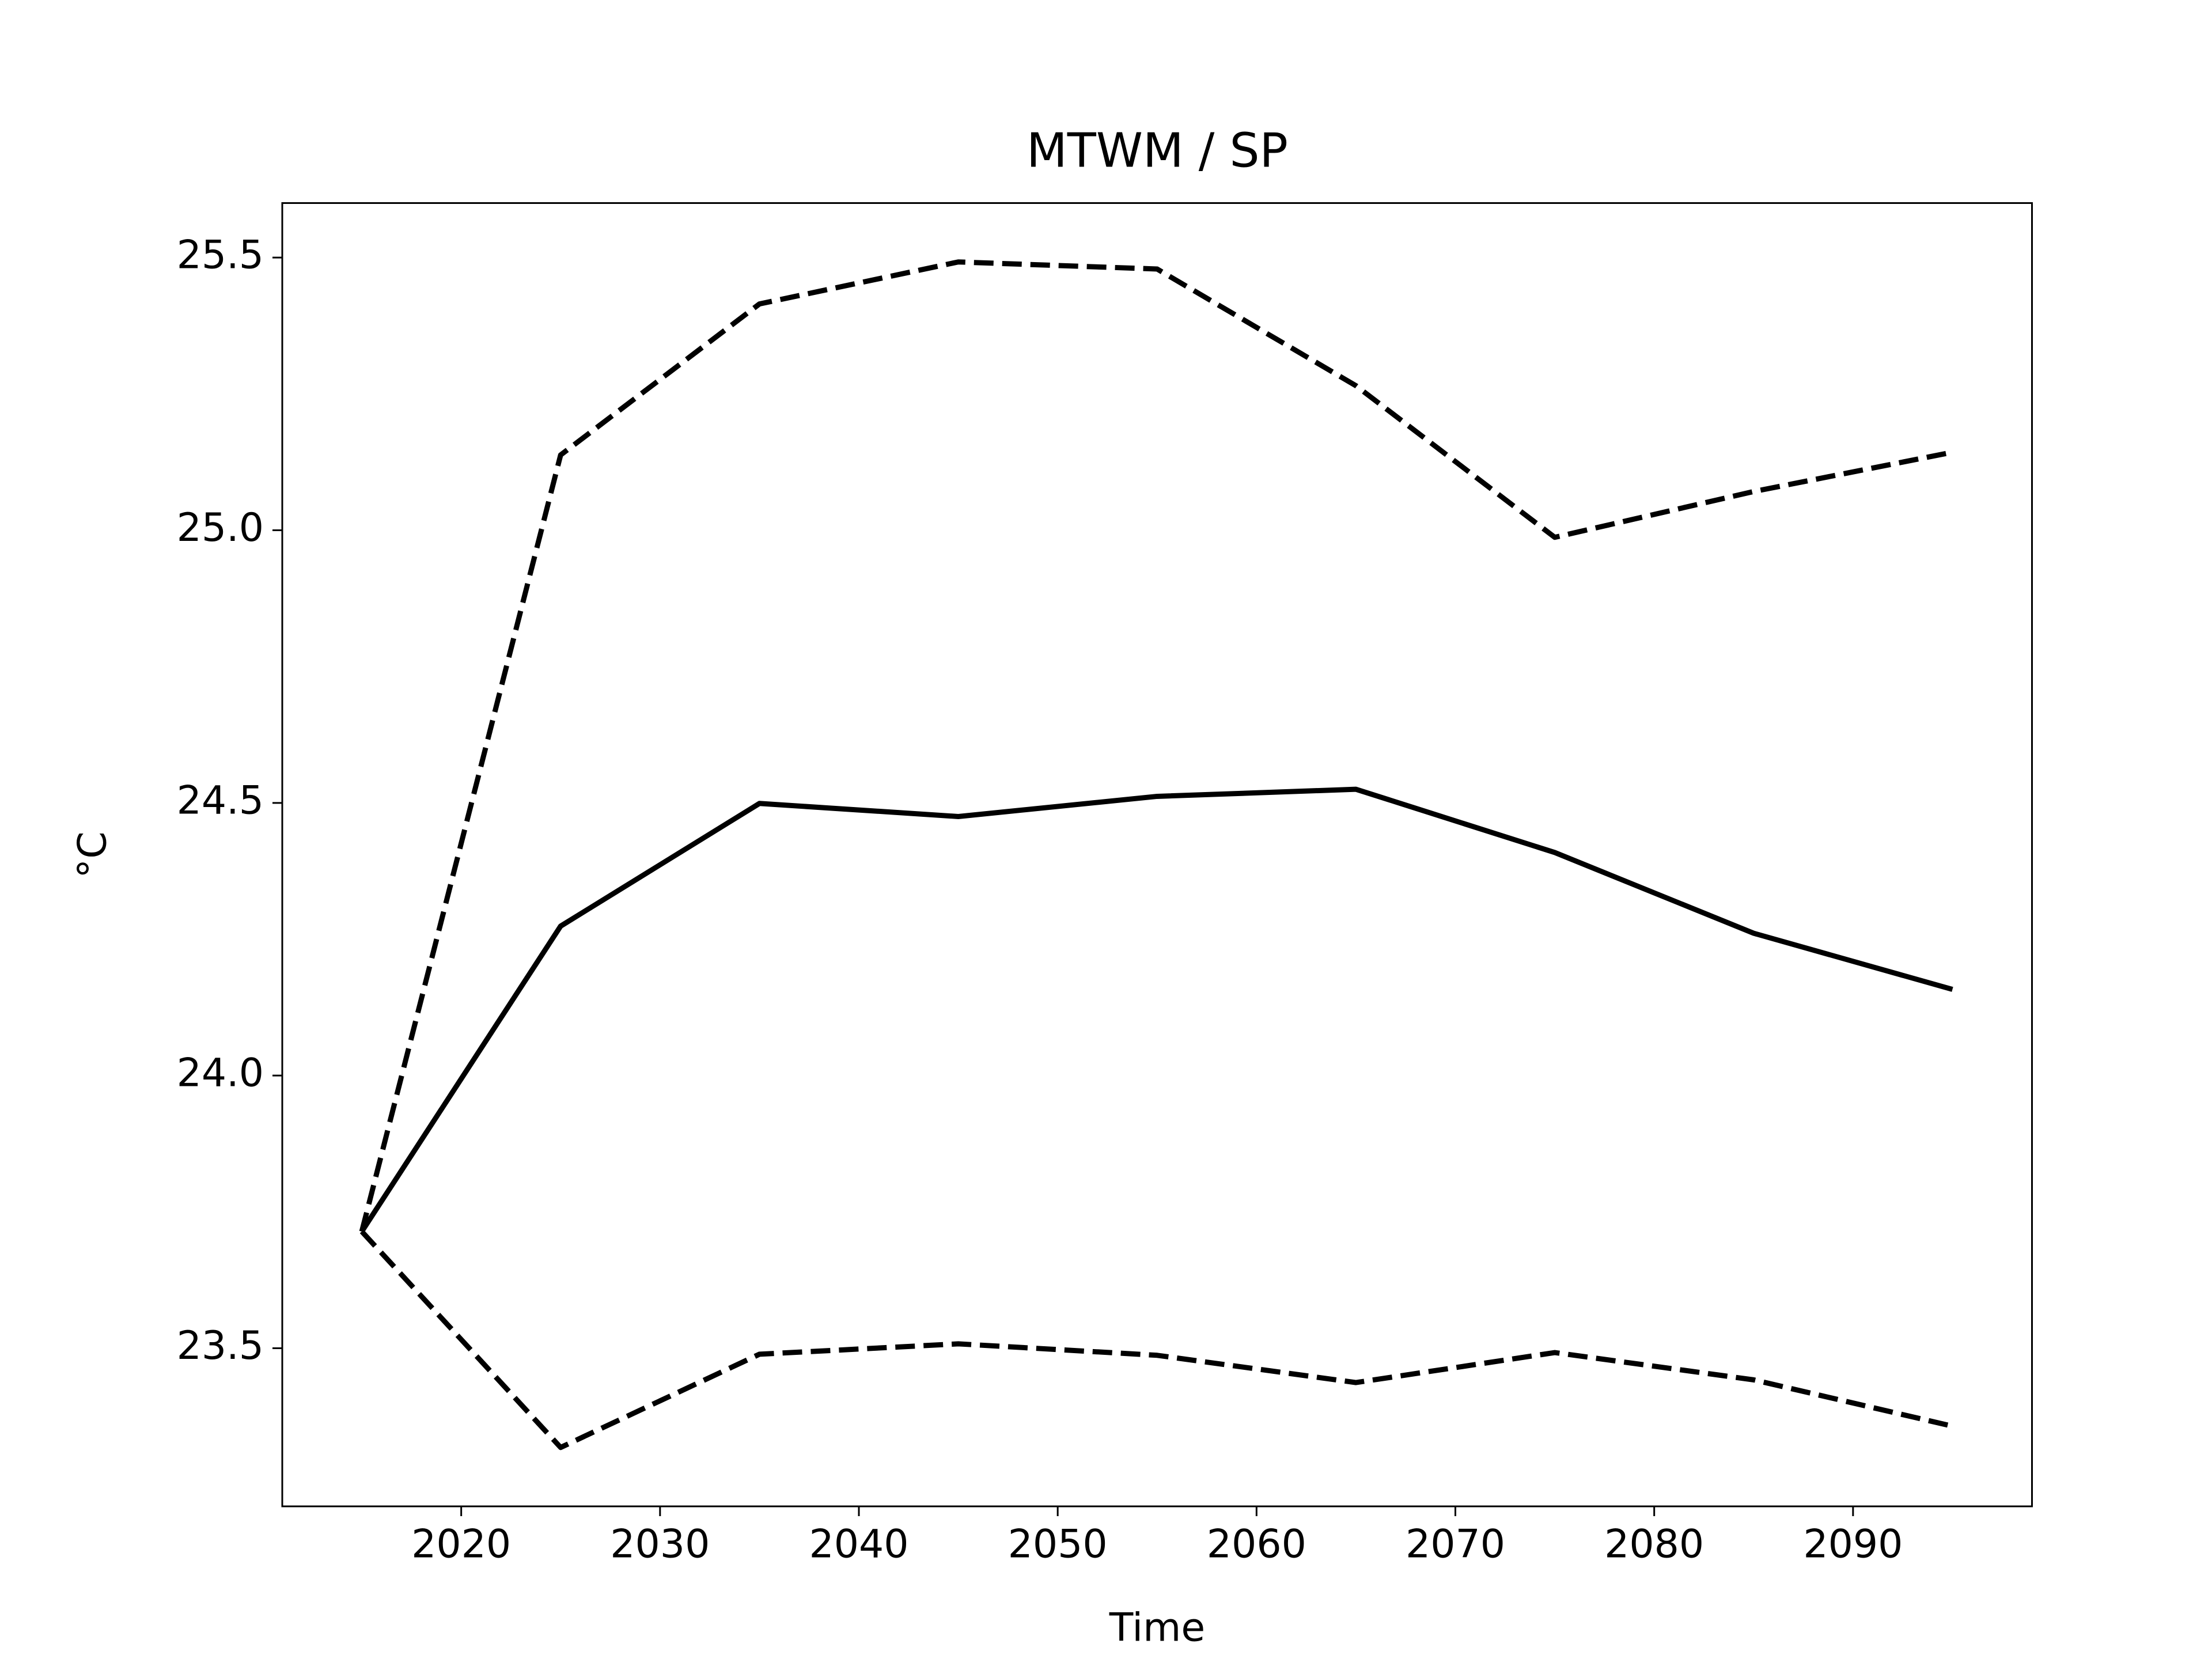 This screenshot has height=1659, width=2212. Describe the element at coordinates (220, 1346) in the screenshot. I see `y-tick-label: 23.5` at that location.